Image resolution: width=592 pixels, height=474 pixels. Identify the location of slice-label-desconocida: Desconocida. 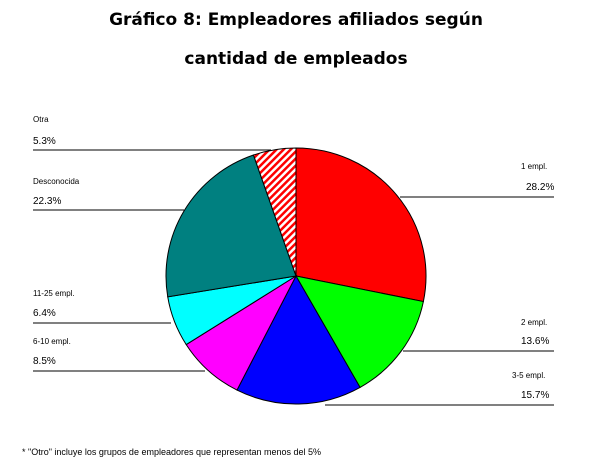
(56, 181).